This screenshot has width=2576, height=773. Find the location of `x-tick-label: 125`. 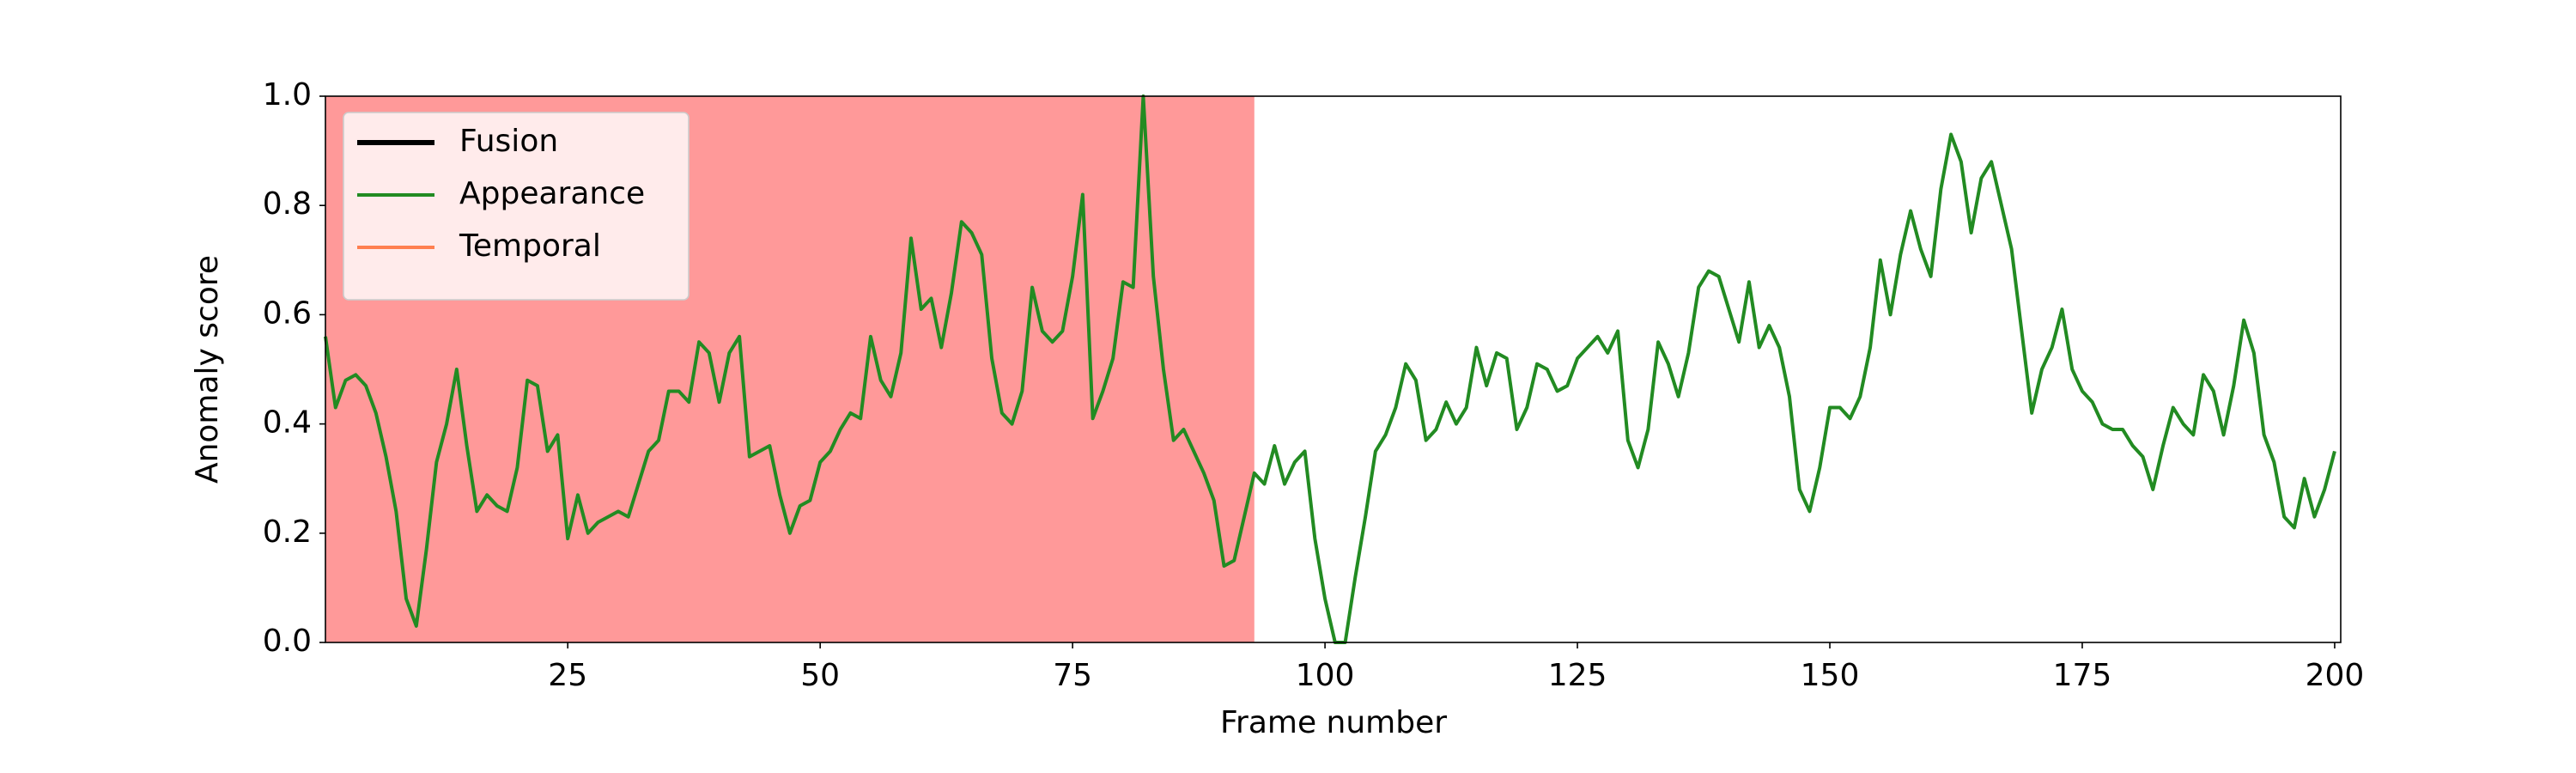

x-tick-label: 125 is located at coordinates (1577, 675).